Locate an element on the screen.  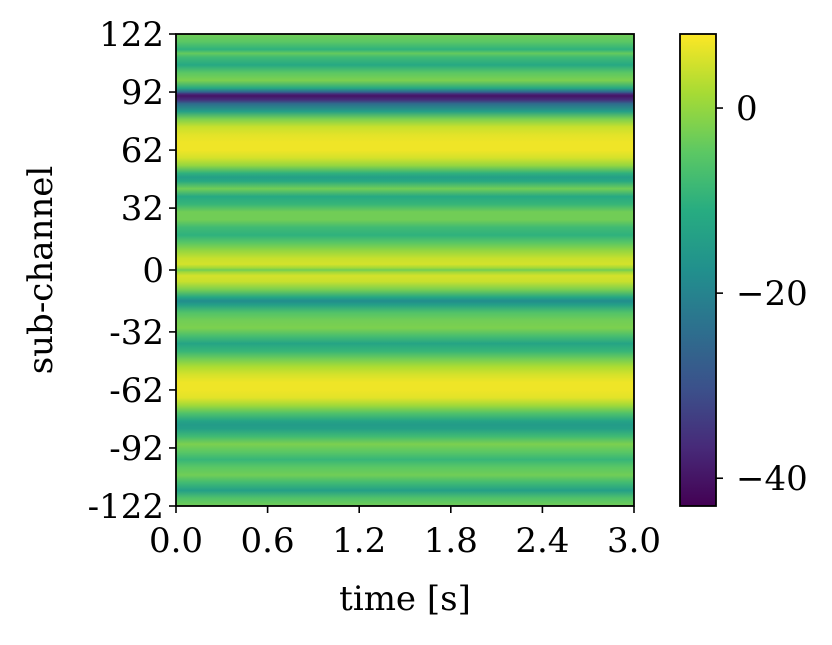
colorbar-axis: 0 −20 −40 is located at coordinates (762, 294).